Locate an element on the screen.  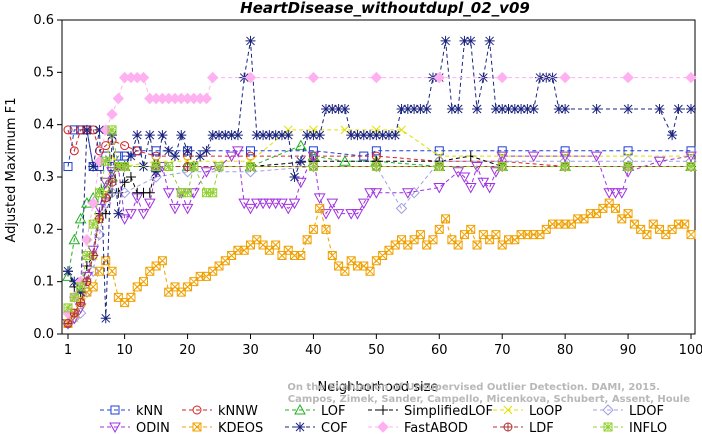
data-point-simplifiedlof is located at coordinates (86, 265).